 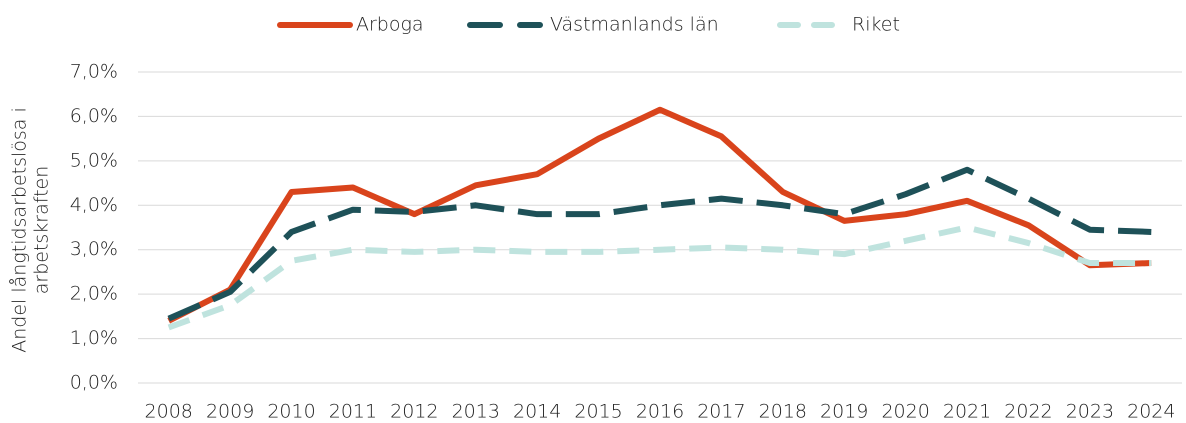 I want to click on y-tick-label: 3,0%, so click(x=94, y=249).